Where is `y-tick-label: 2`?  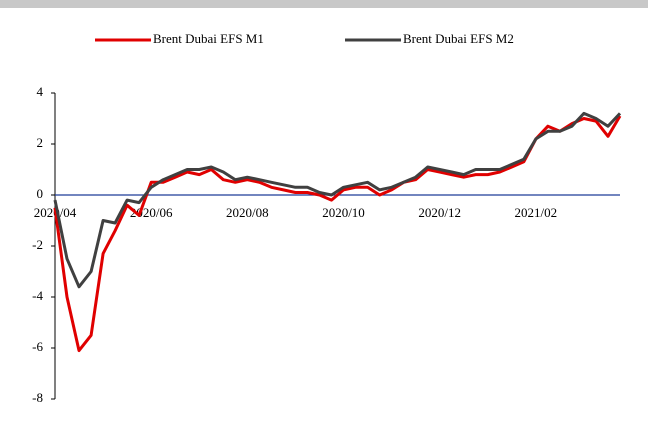 y-tick-label: 2 is located at coordinates (40, 142).